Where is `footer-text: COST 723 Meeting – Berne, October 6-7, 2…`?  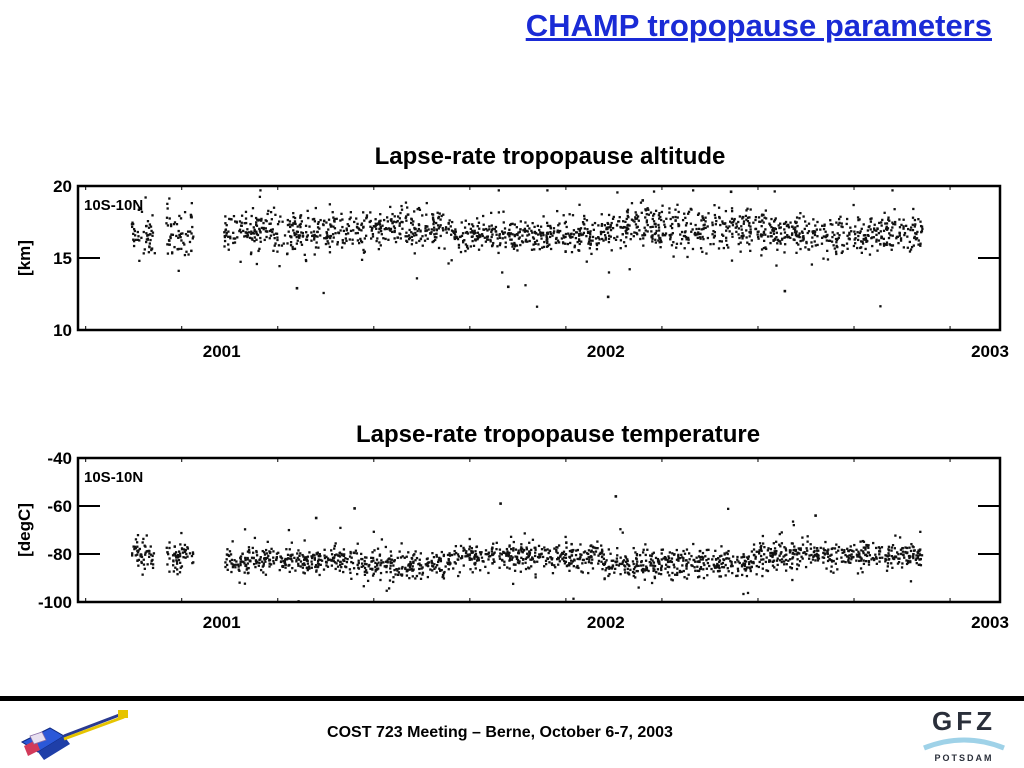
footer-text: COST 723 Meeting – Berne, October 6-7, 2… is located at coordinates (500, 732).